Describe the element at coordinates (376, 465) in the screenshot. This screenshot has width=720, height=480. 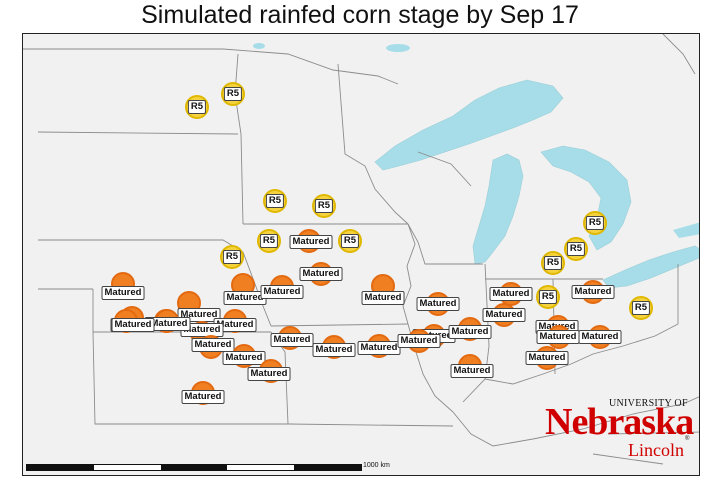
I see `scale-bar-label: 1000 km` at that location.